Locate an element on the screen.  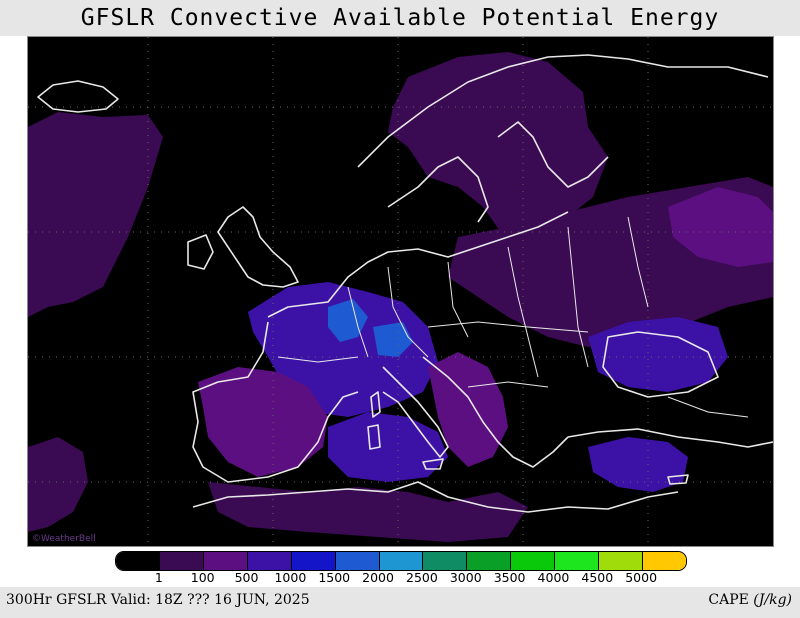
colorbar-label: 100 is located at coordinates (202, 577).